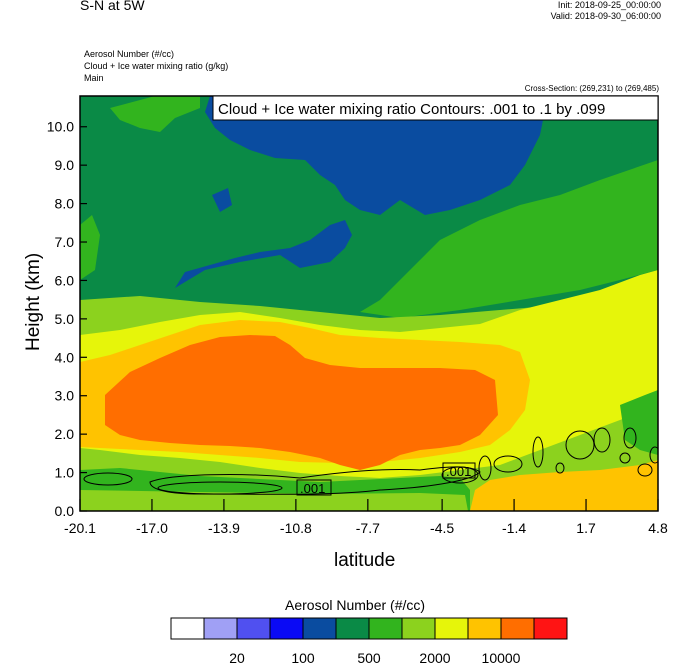  I want to click on y-tick-label: 6.0, so click(65, 280).